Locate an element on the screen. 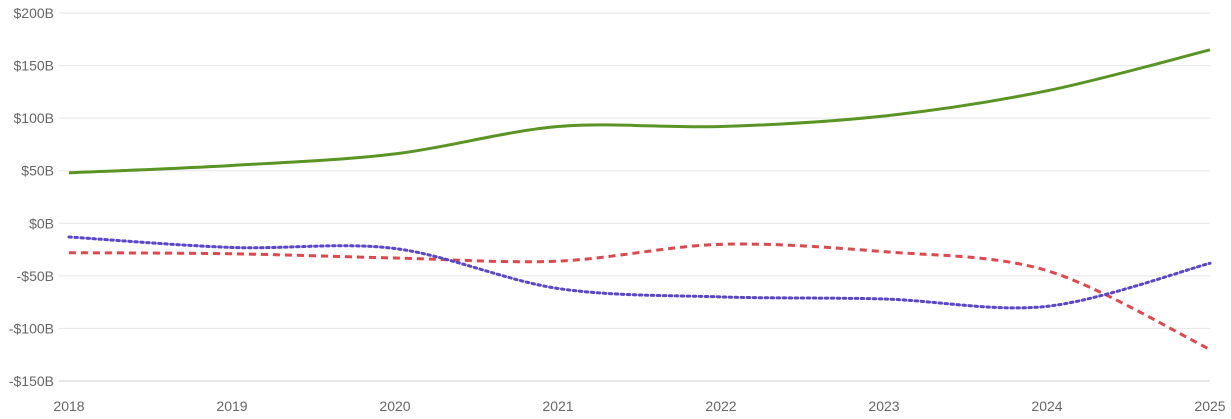 This screenshot has height=419, width=1231. x-tick-label: 2019 is located at coordinates (231, 406).